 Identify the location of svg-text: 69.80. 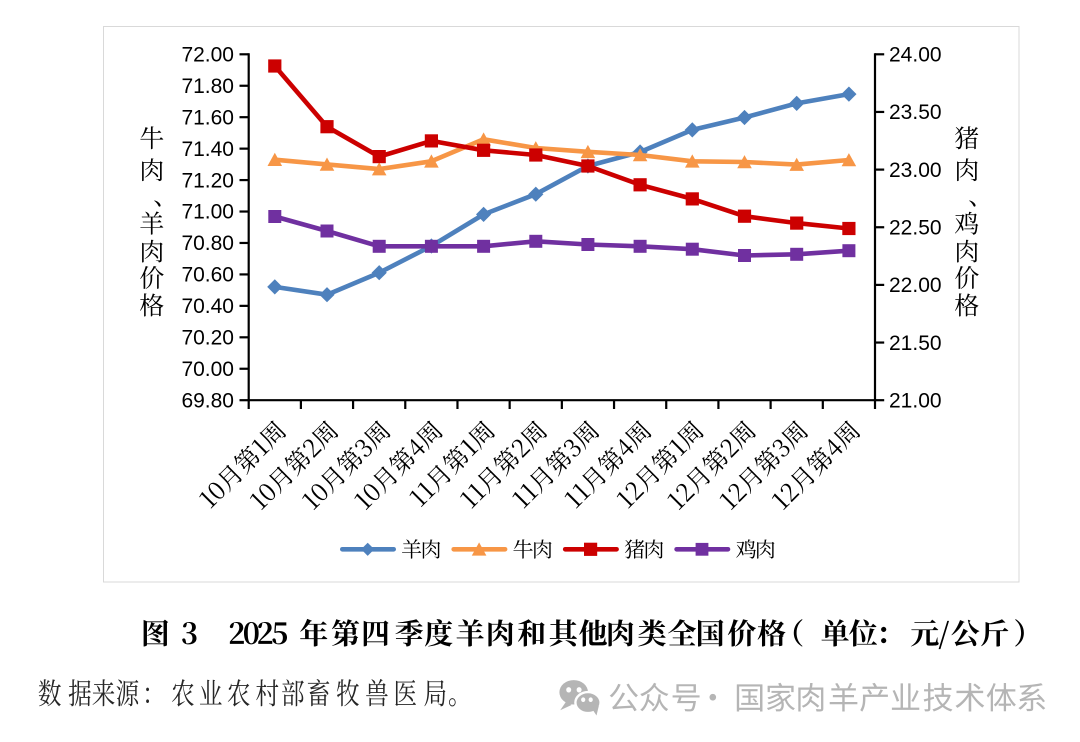
(207, 400).